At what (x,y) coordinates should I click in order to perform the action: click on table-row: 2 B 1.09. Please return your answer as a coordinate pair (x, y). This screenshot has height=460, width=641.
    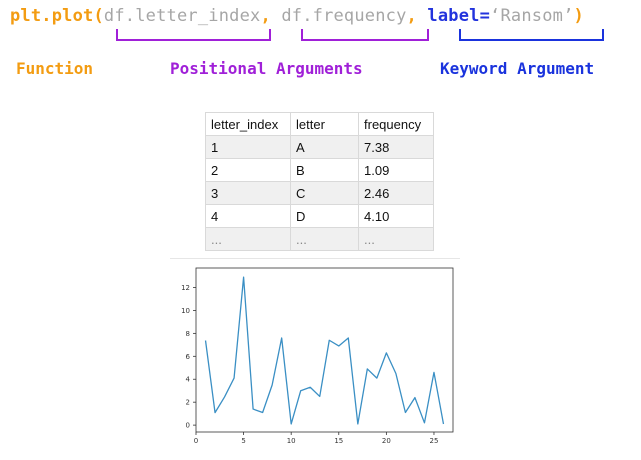
    Looking at the image, I should click on (319, 170).